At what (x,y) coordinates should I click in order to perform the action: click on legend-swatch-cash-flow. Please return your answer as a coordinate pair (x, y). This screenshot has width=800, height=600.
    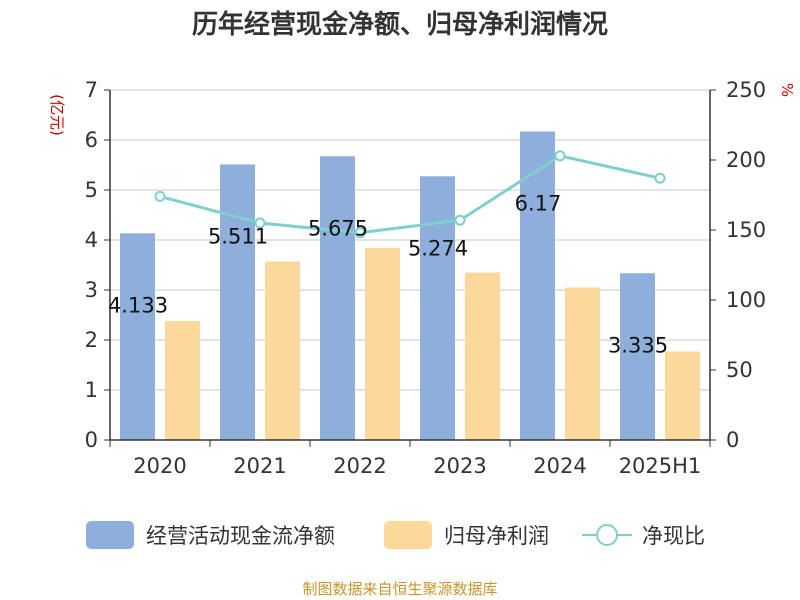
    Looking at the image, I should click on (110, 535).